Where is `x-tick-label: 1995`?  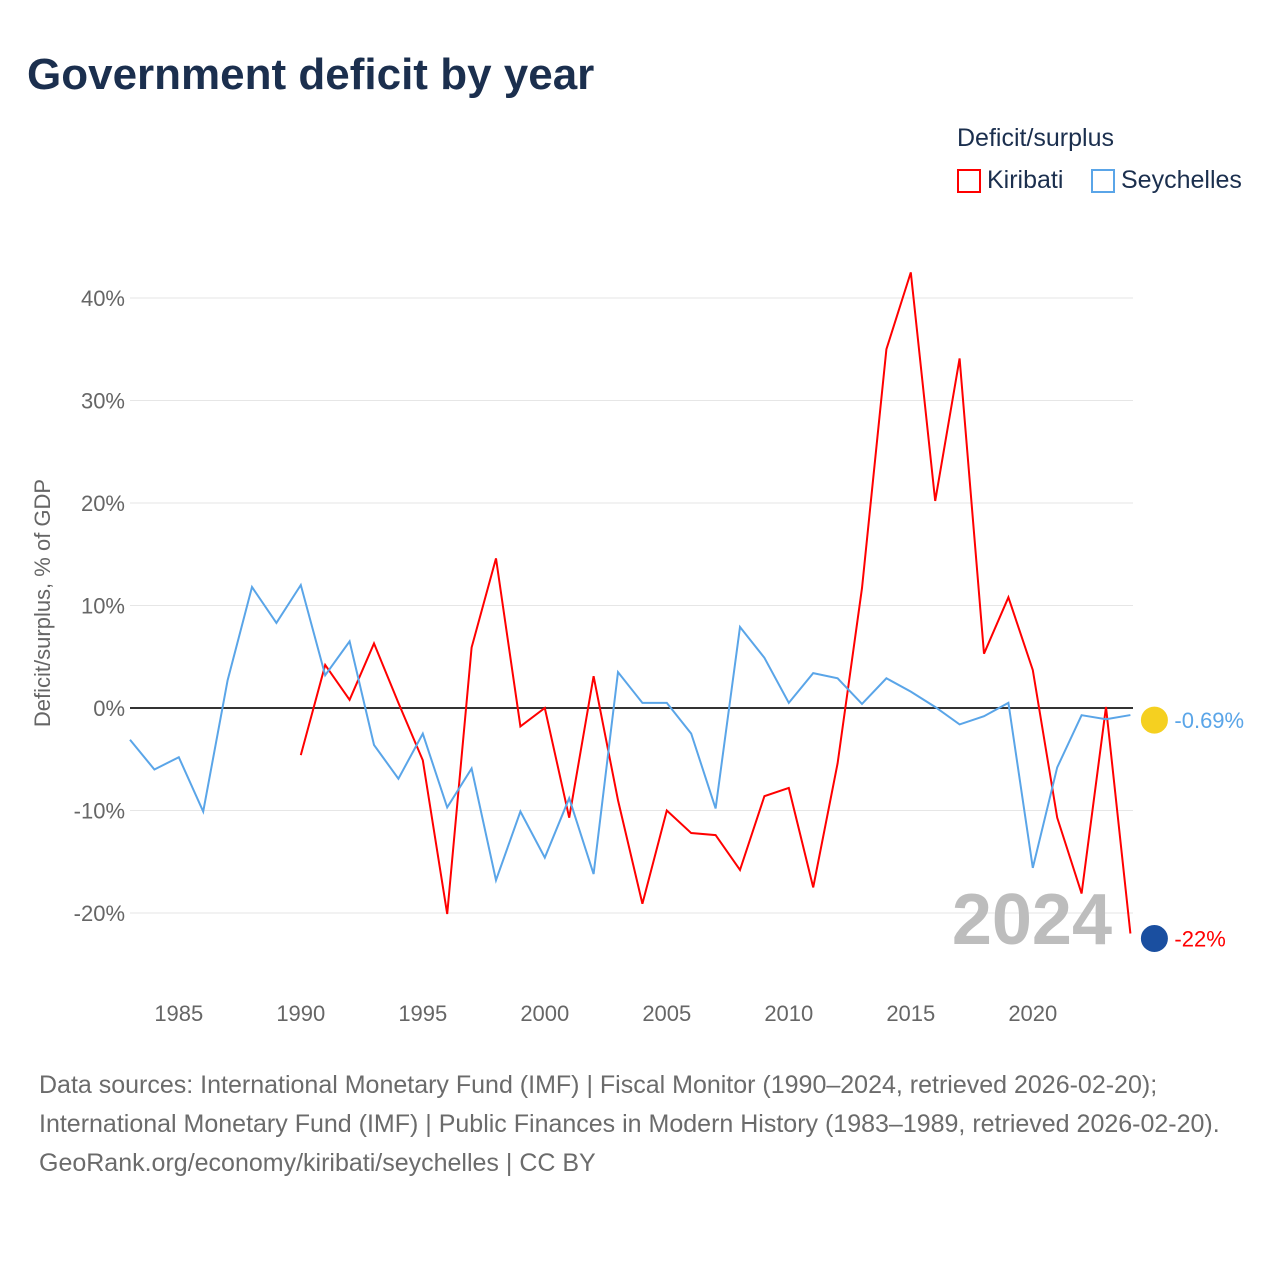
x-tick-label: 1995 is located at coordinates (422, 1013).